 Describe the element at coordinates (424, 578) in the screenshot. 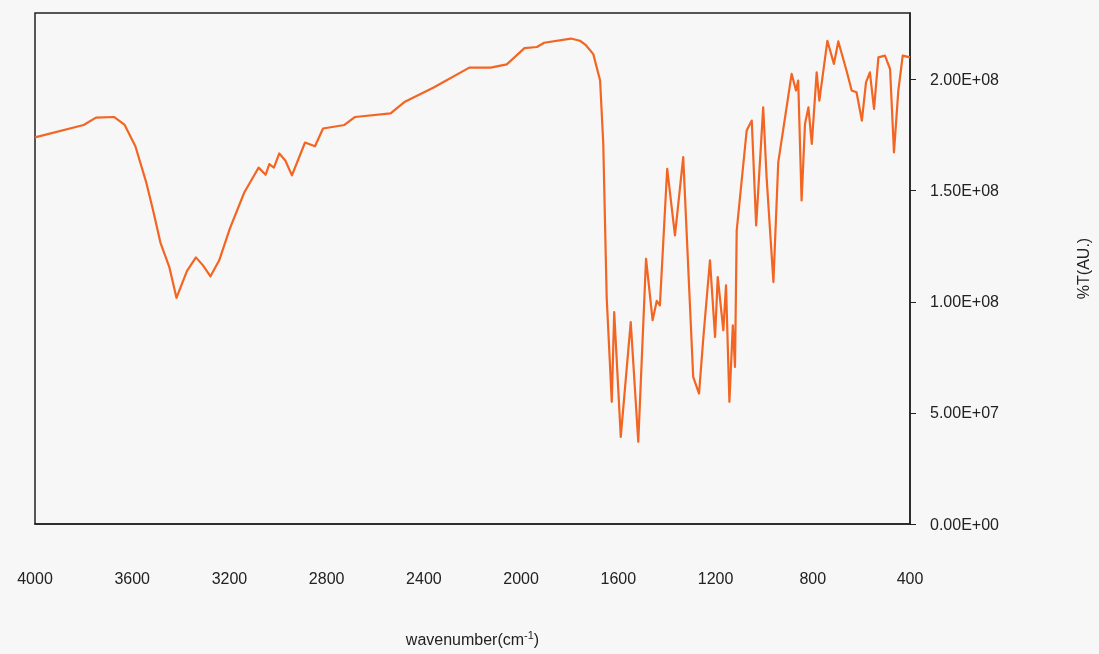

I see `x-tick-label: 2400` at that location.